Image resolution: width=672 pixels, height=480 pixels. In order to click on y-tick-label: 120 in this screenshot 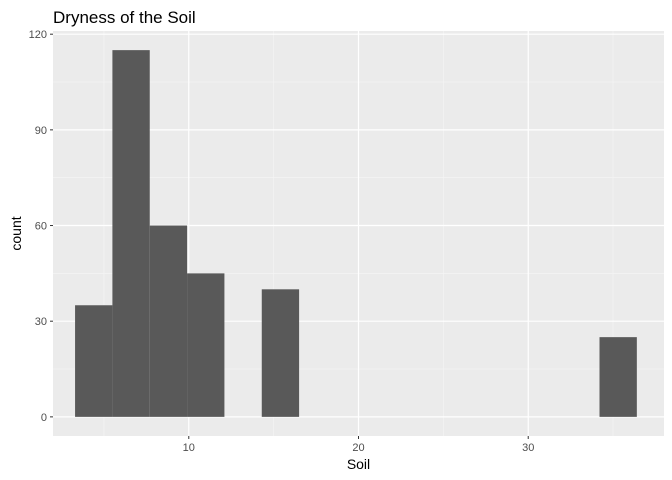, I will do `click(38, 35)`.